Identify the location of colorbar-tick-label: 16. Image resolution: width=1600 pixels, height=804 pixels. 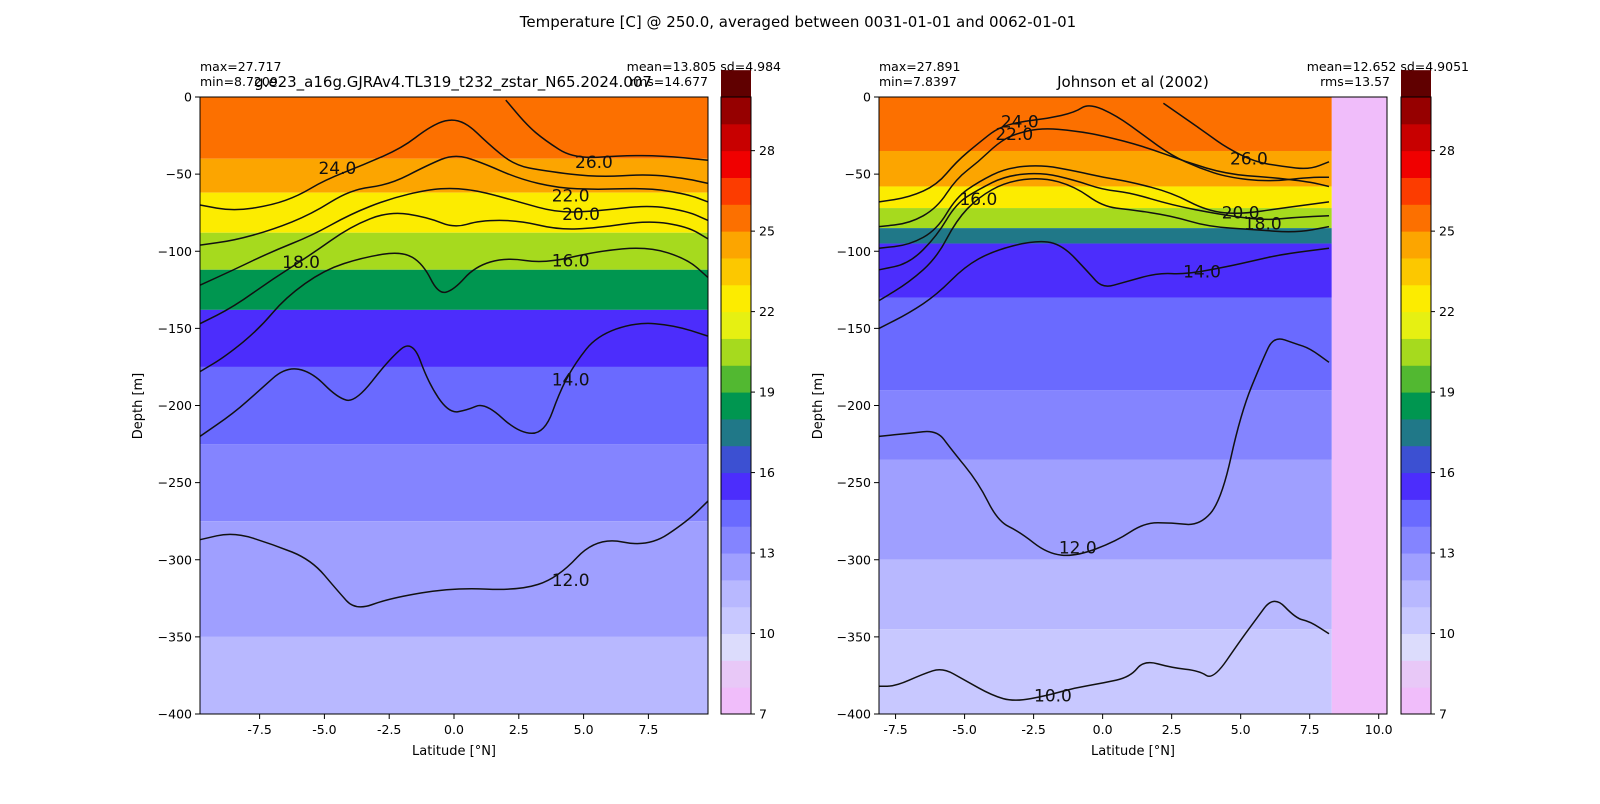
(1447, 472).